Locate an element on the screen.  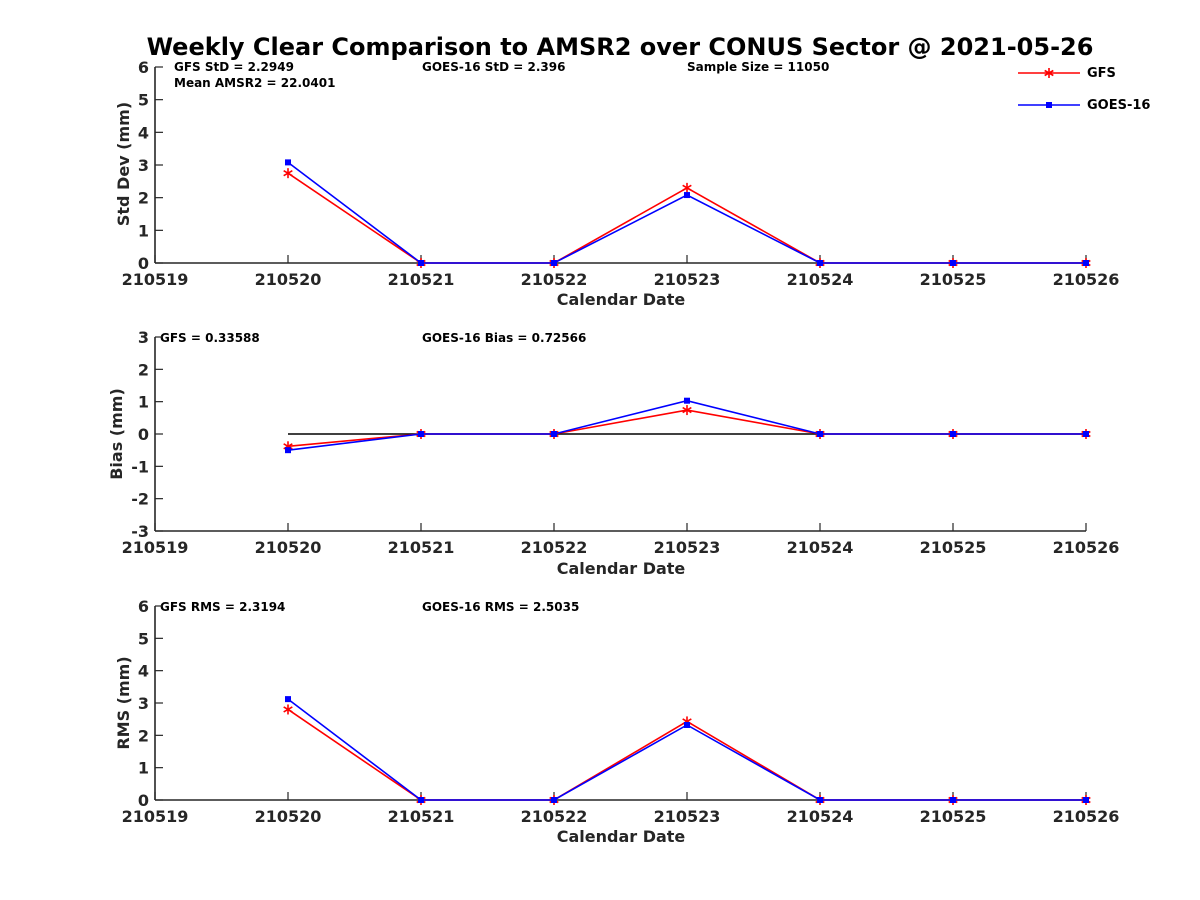
x-tick-label-bias-7: 210526 is located at coordinates (1086, 547).